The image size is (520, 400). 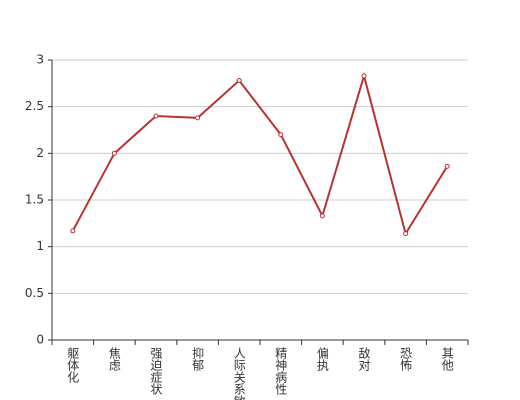 What do you see at coordinates (239, 373) in the screenshot?
I see `x-tick-label: 人际关系敏感` at bounding box center [239, 373].